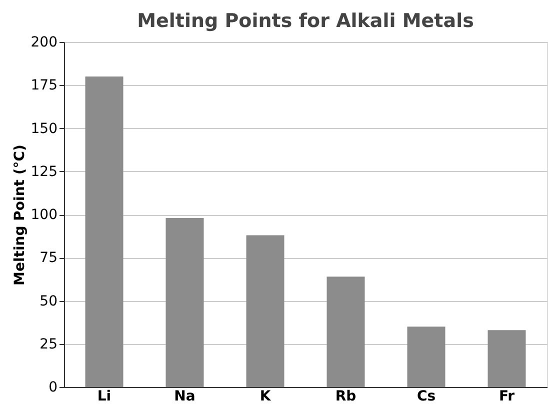 The width and height of the screenshot is (559, 415). I want to click on y-tick-label: 175, so click(44, 86).